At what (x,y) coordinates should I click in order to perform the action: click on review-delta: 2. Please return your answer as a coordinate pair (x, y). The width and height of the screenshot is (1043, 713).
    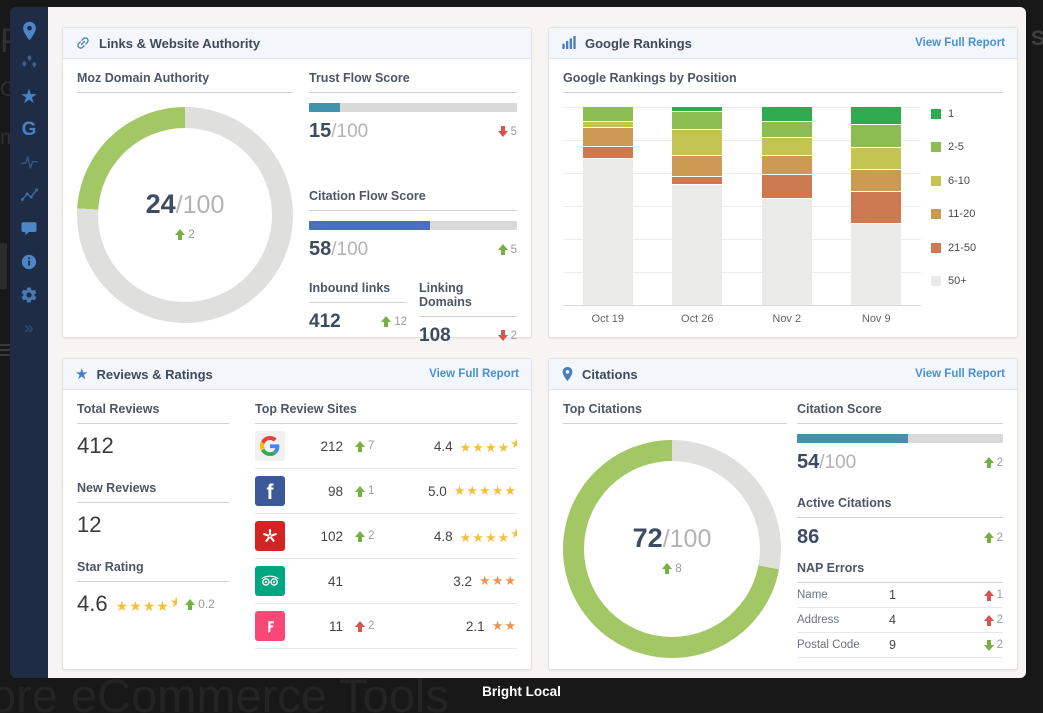
    Looking at the image, I should click on (378, 536).